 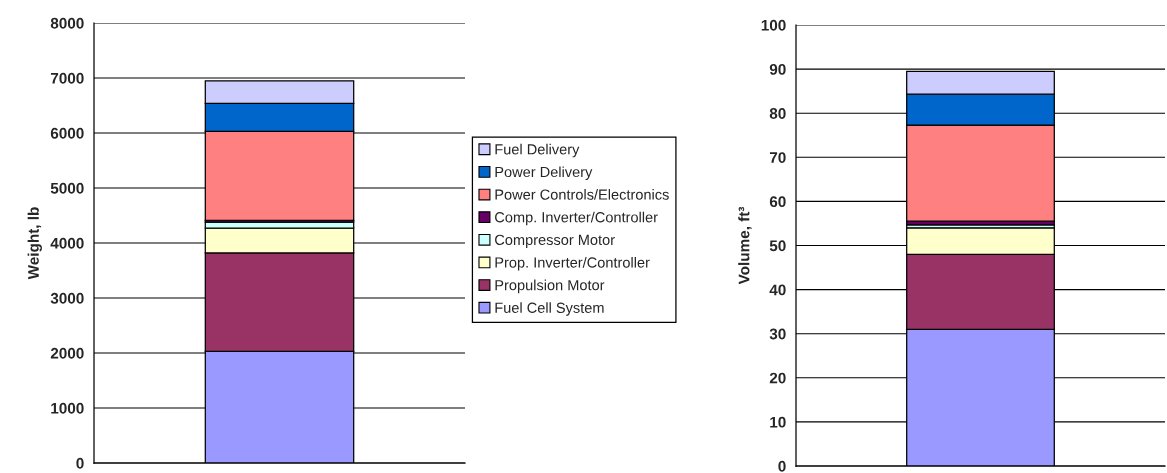 I want to click on y-tick-label: 70, so click(x=777, y=157).